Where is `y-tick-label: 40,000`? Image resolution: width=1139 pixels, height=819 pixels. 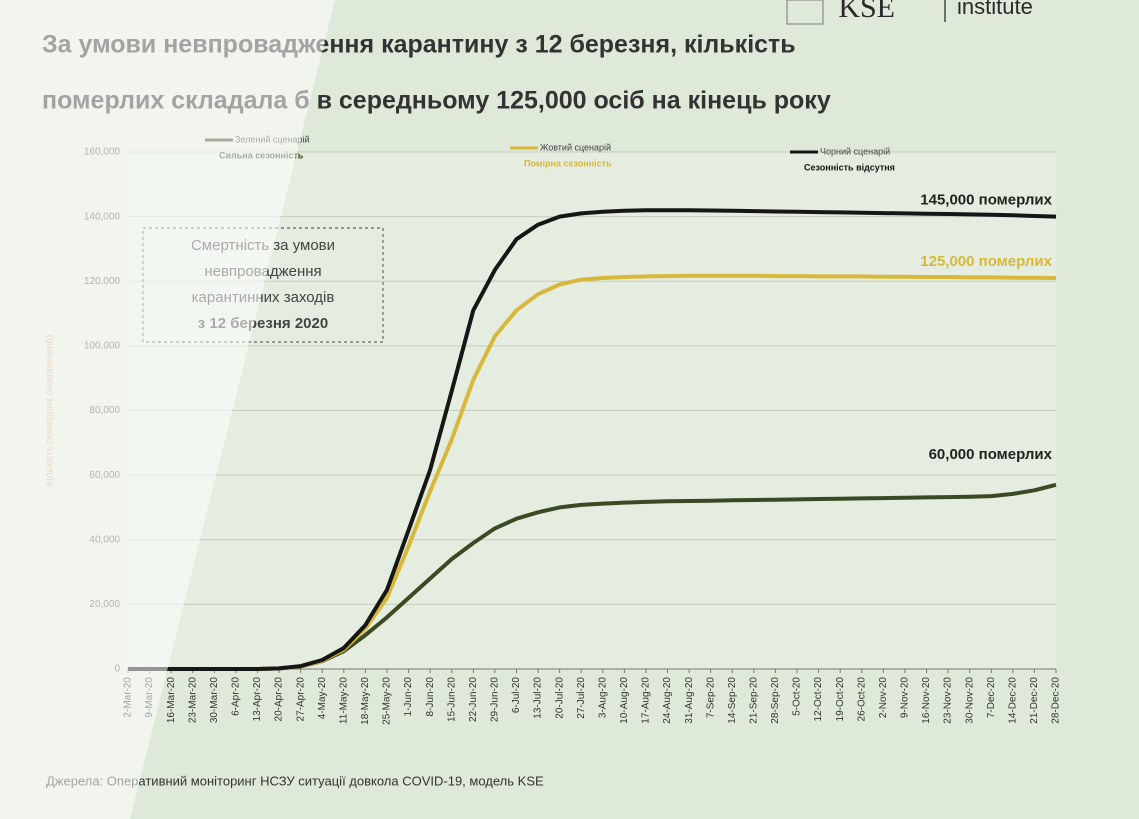
y-tick-label: 40,000 is located at coordinates (104, 539).